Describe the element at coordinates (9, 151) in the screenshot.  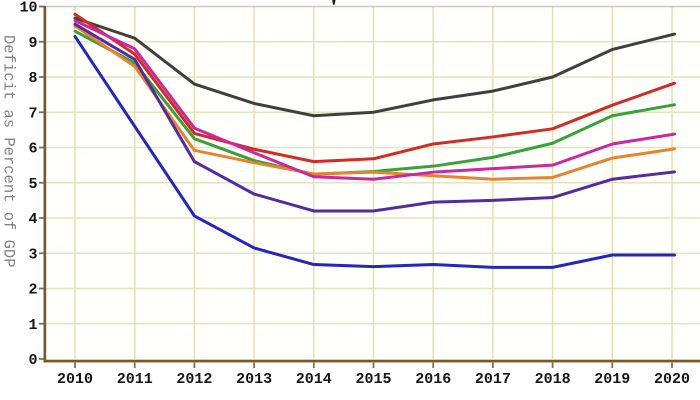
I see `svg-text: Deficit as Percent of GDP` at that location.